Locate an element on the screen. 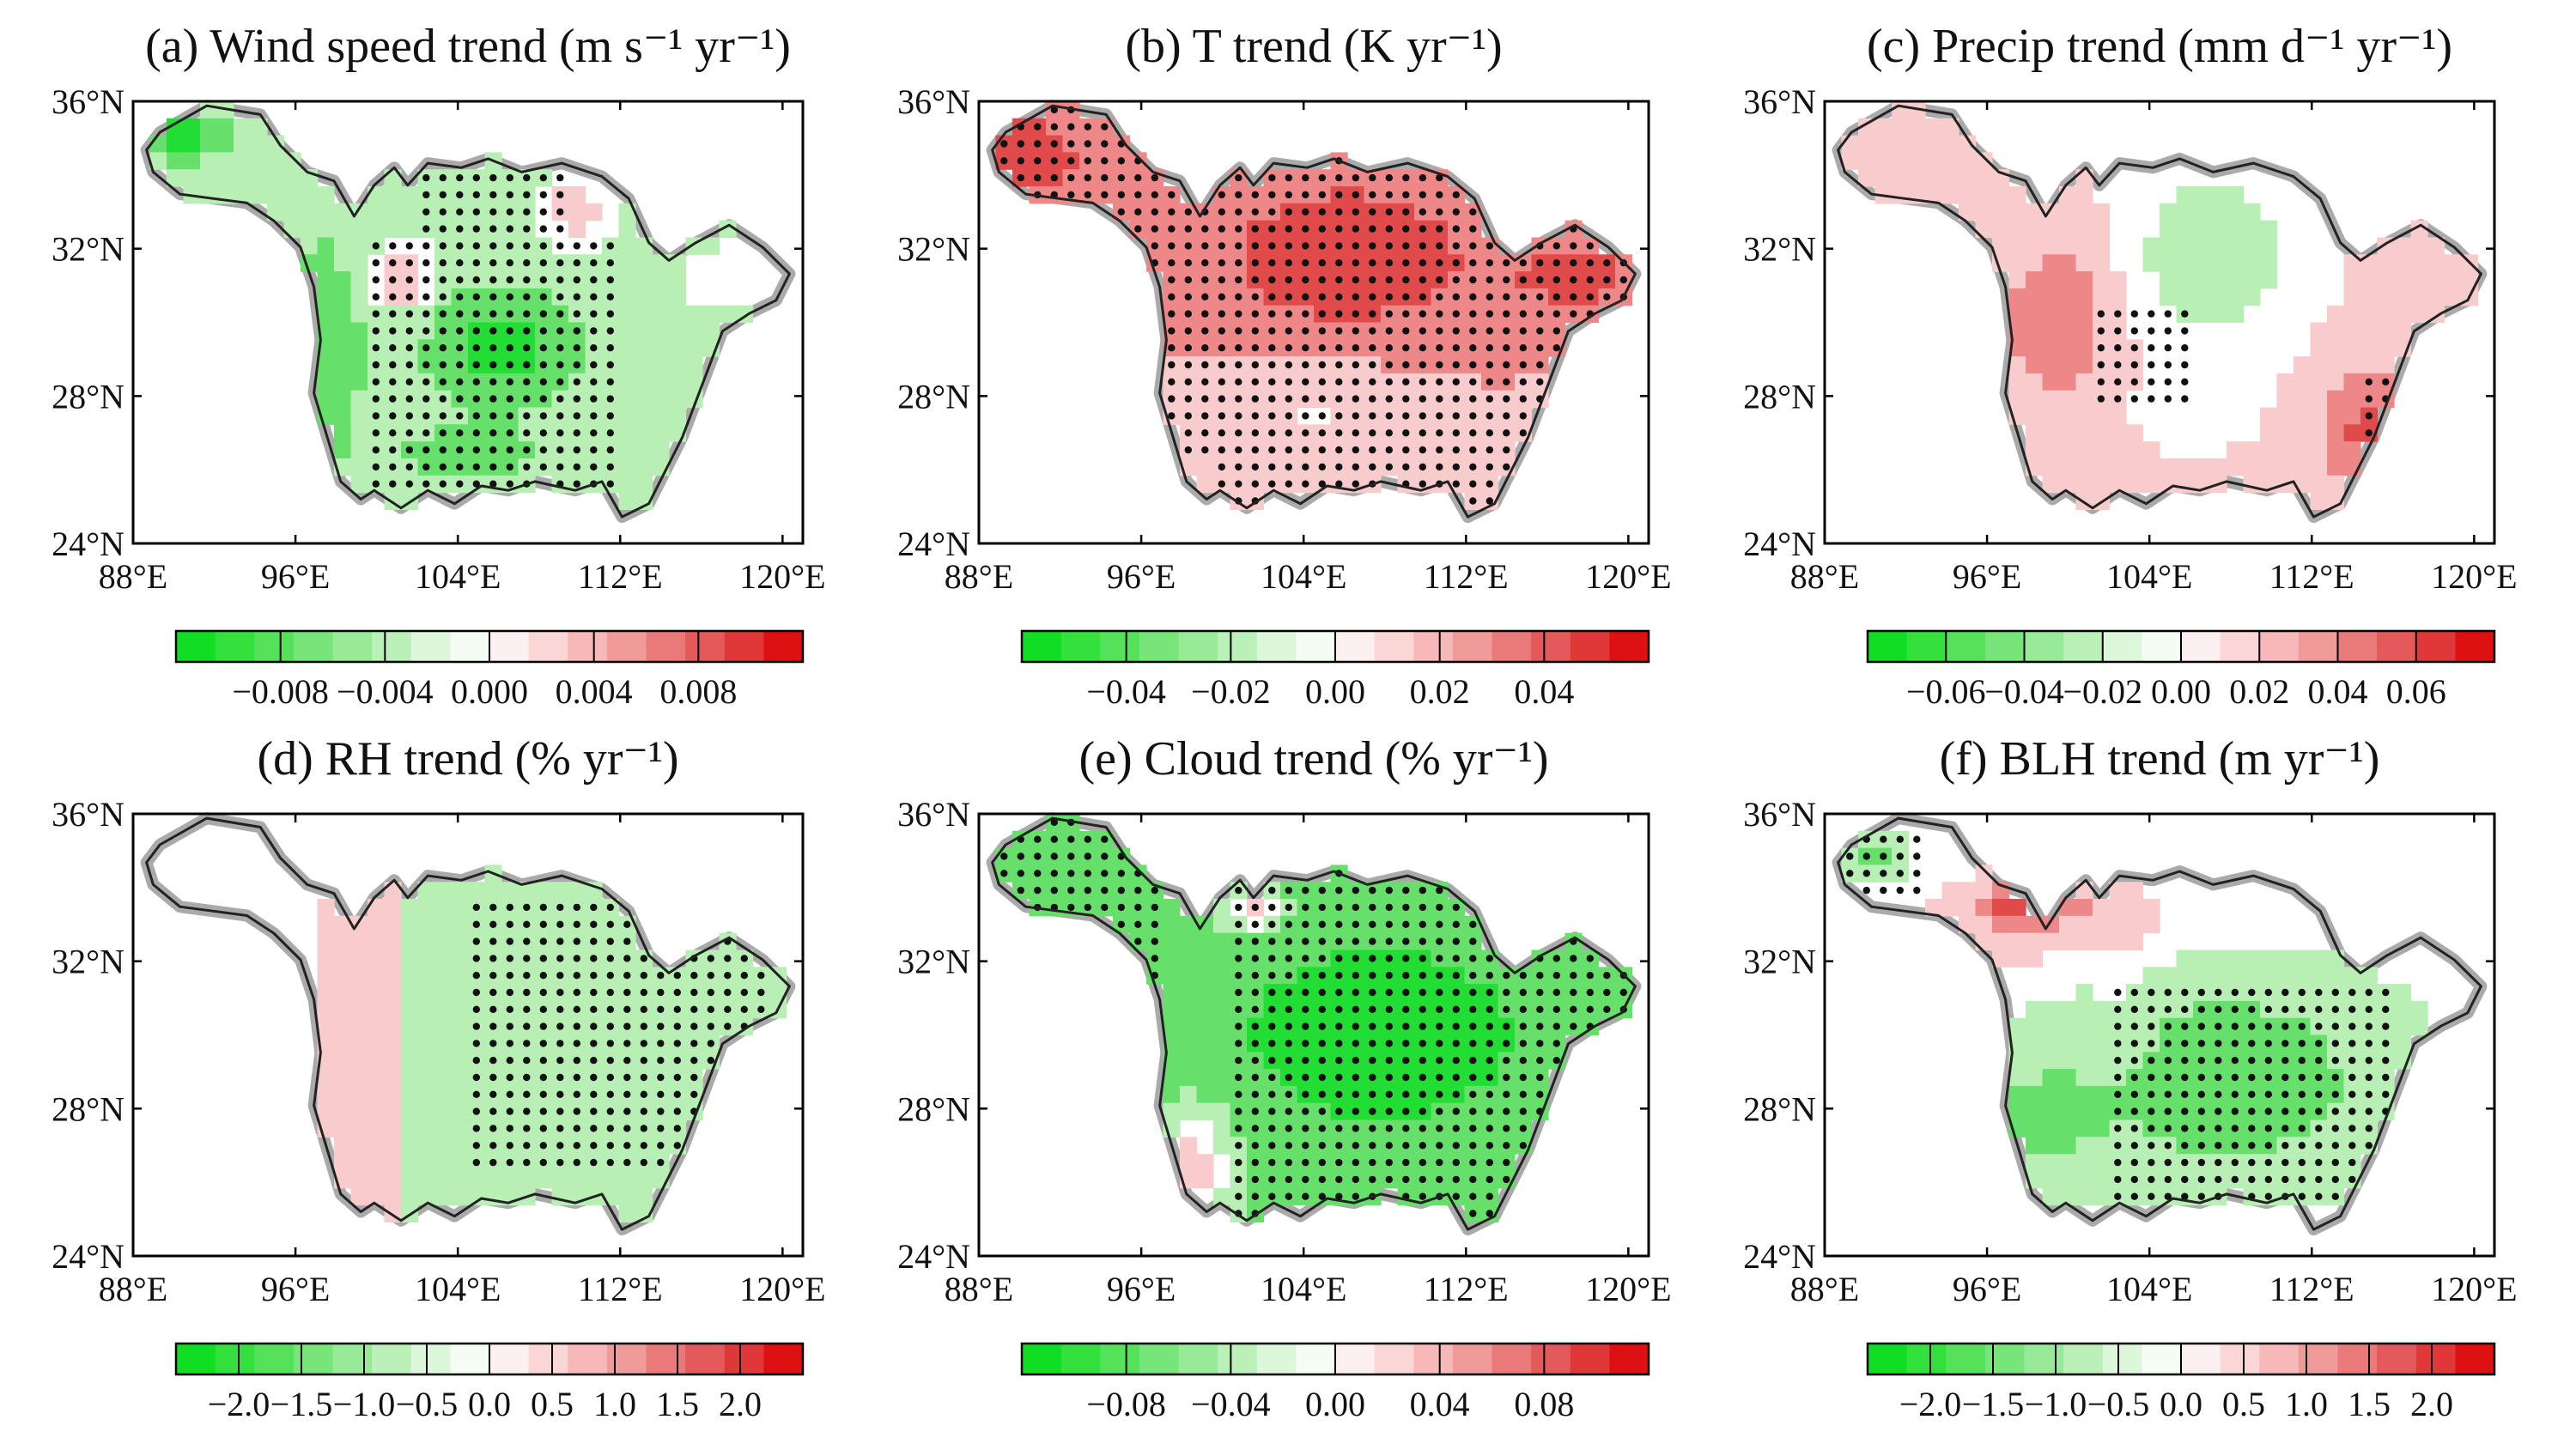 The height and width of the screenshot is (1456, 2570). lon-tick-label: 88°E is located at coordinates (133, 577).